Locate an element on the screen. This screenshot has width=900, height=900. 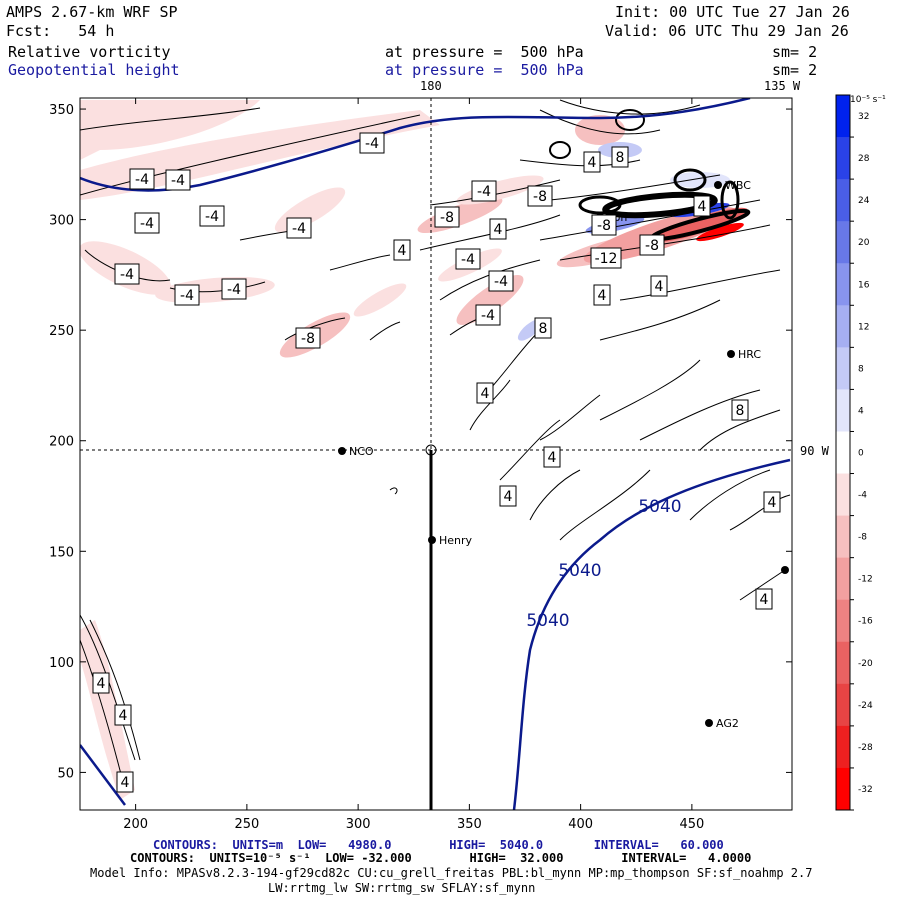
x-tick-label: 300 is located at coordinates (358, 824).